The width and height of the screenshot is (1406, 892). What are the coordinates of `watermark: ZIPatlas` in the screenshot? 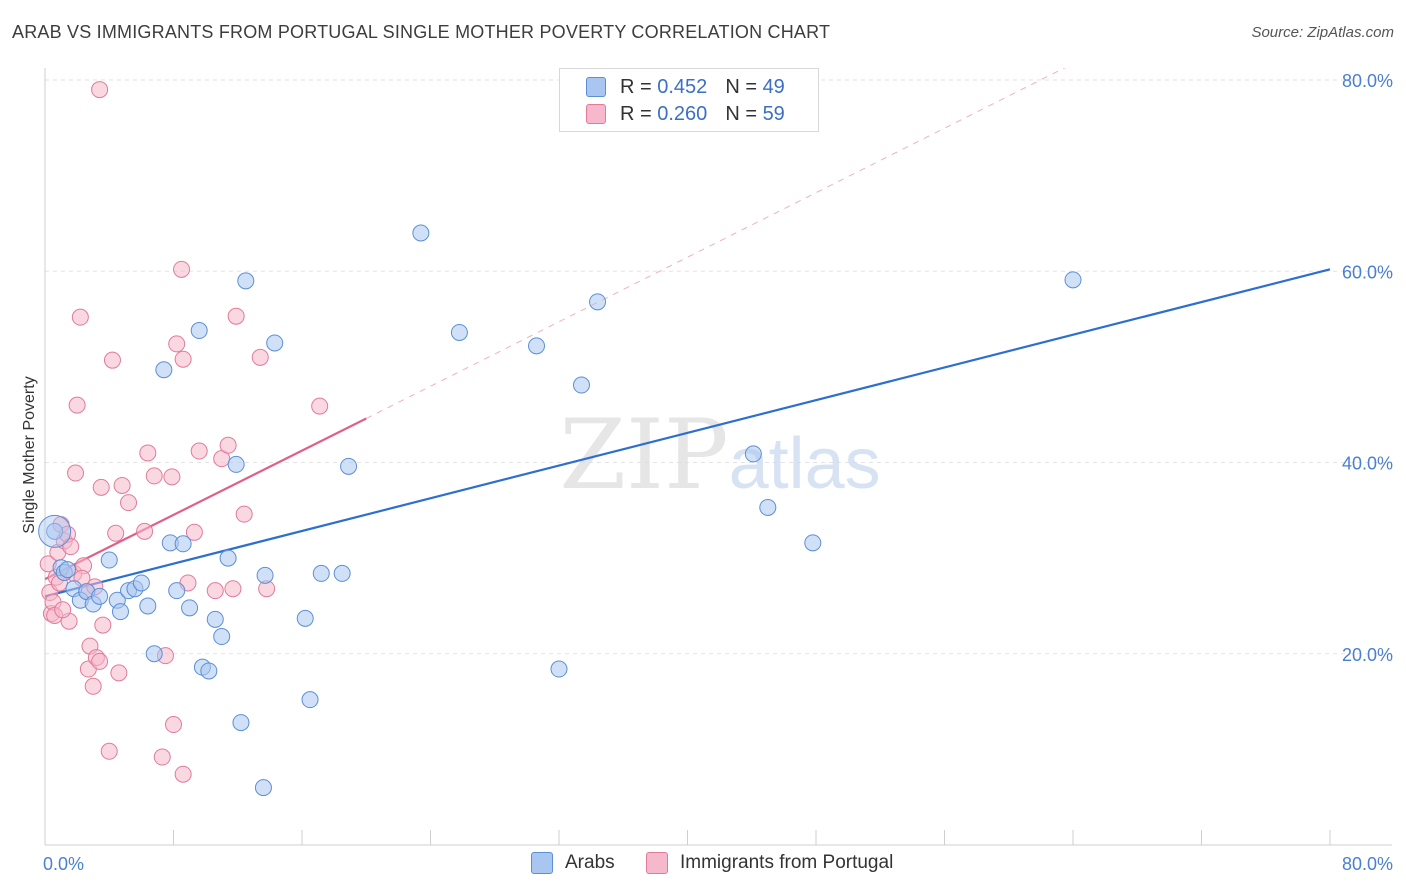 It's located at (719, 455).